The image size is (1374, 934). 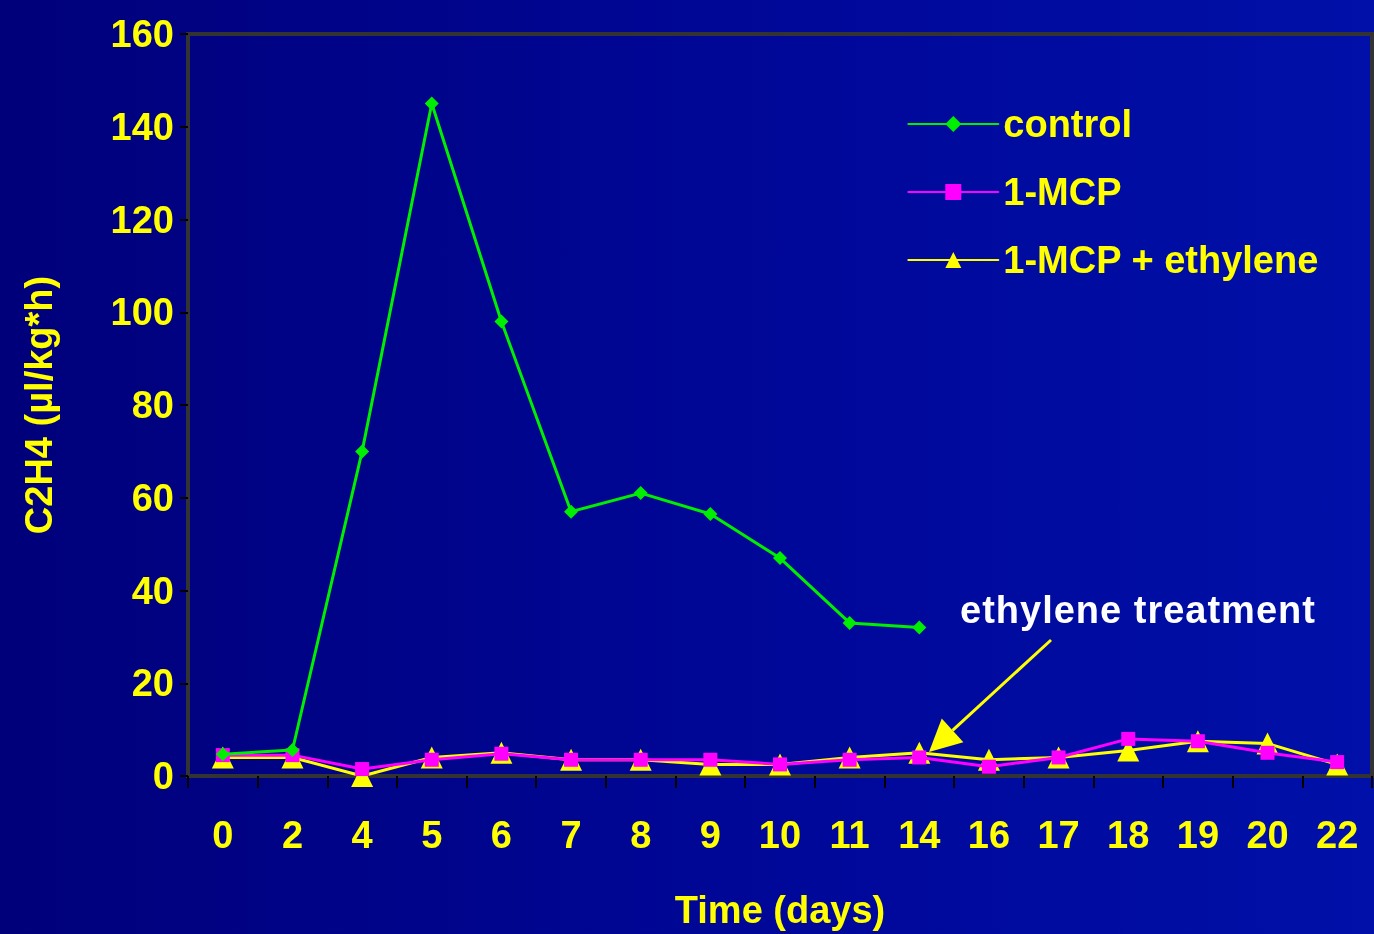 What do you see at coordinates (142, 312) in the screenshot?
I see `y-tick-label: 100` at bounding box center [142, 312].